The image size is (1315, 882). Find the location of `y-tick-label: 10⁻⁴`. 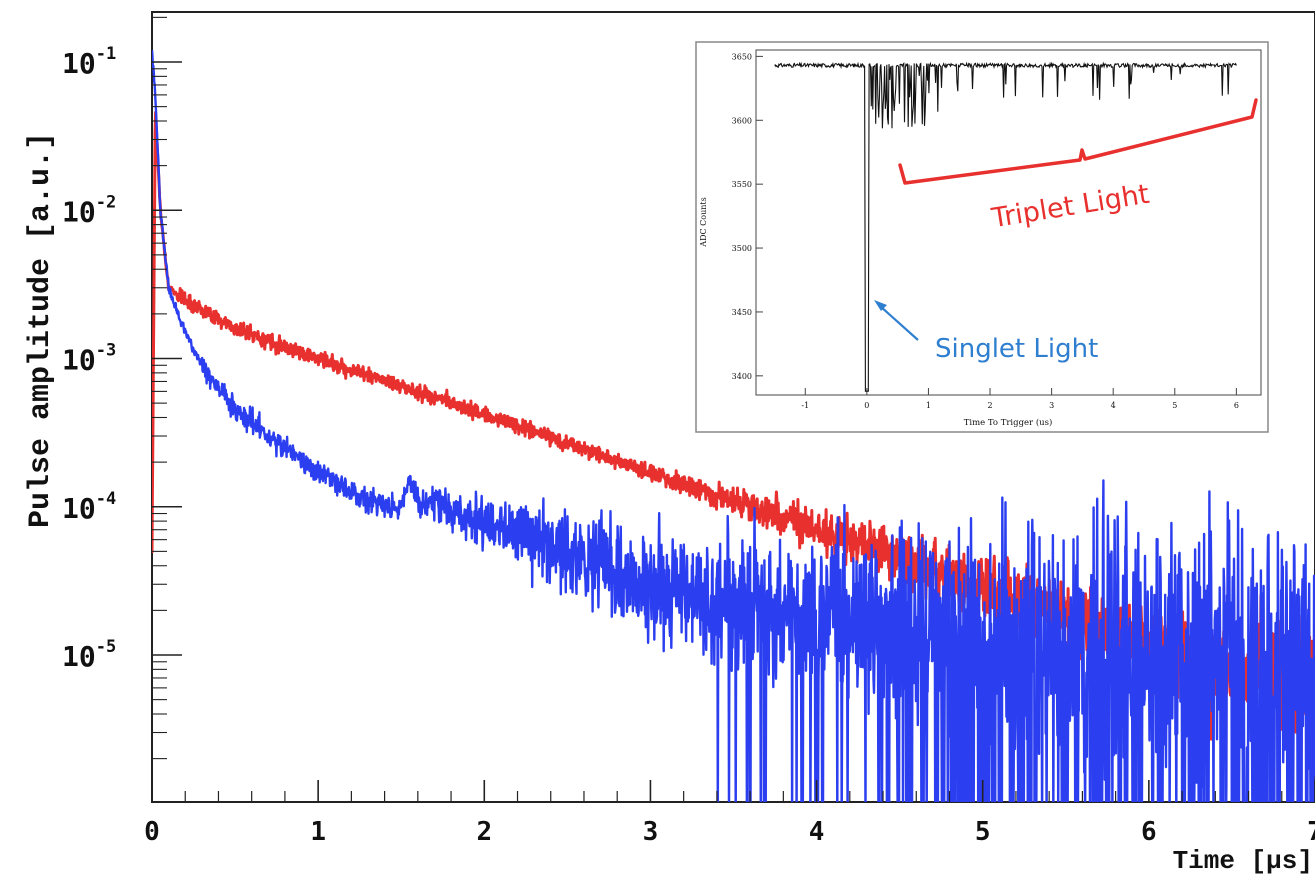

y-tick-label: 10⁻⁴ is located at coordinates (89, 507).